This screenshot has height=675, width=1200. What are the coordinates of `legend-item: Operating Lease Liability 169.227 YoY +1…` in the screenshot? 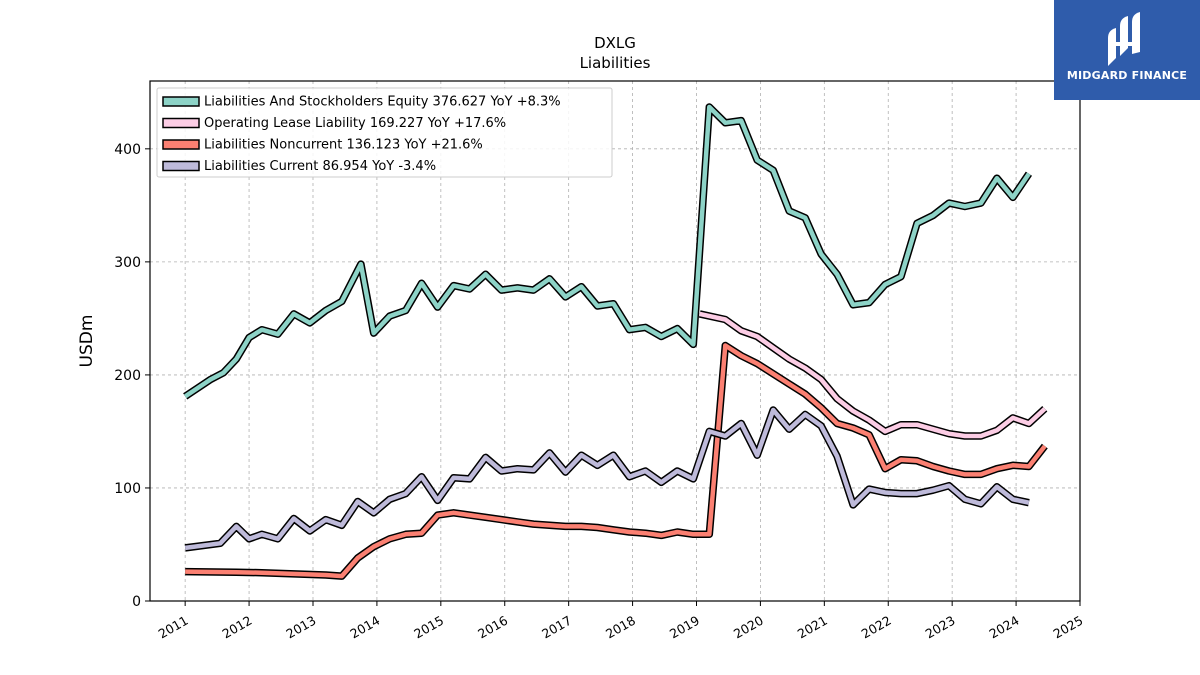 It's located at (334, 123).